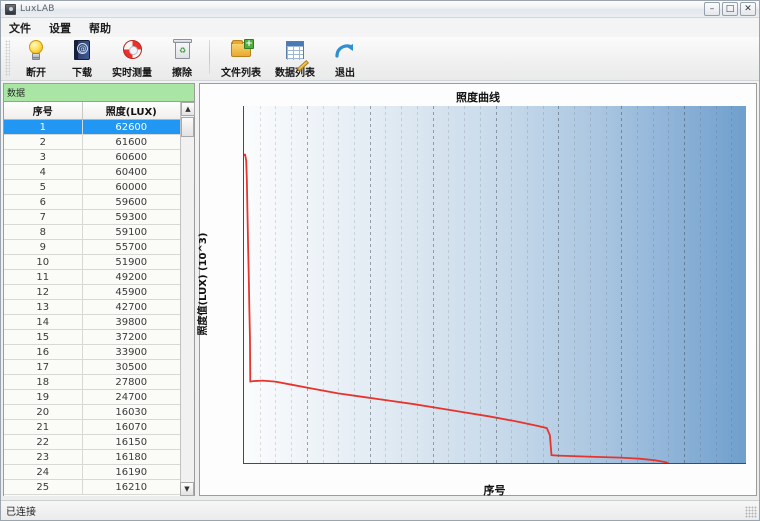  Describe the element at coordinates (187, 127) in the screenshot. I see `scrollbar-thumb` at that location.